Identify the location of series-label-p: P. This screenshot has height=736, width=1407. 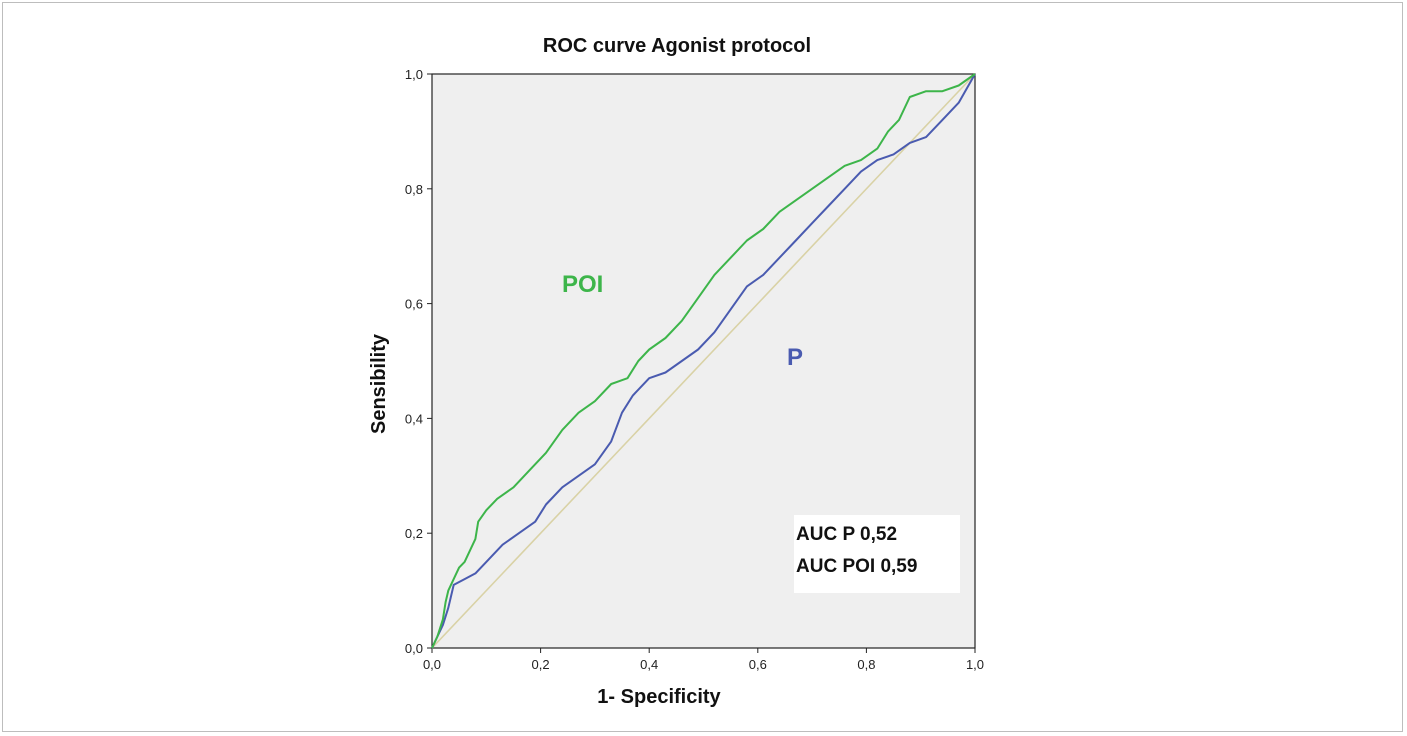
(795, 357).